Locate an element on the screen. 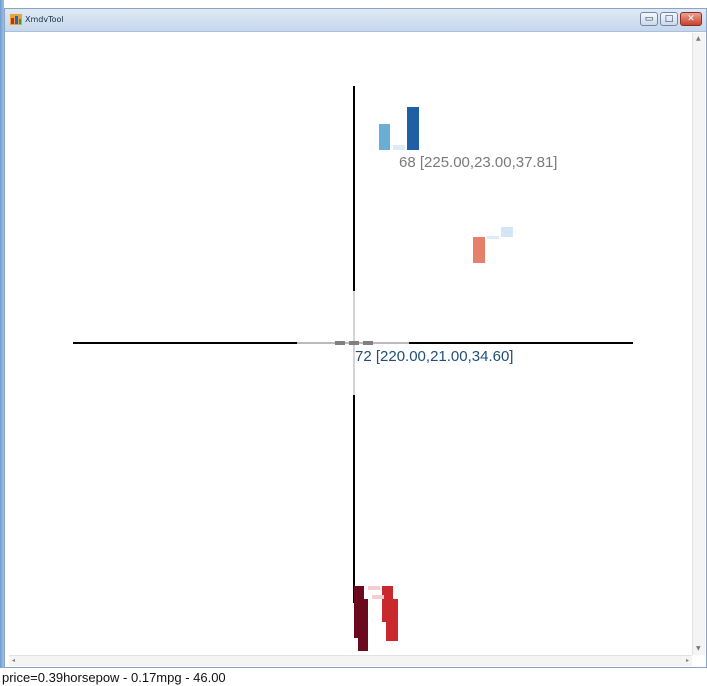 The height and width of the screenshot is (686, 707). window-controls: ▭ □ ✕ is located at coordinates (671, 19).